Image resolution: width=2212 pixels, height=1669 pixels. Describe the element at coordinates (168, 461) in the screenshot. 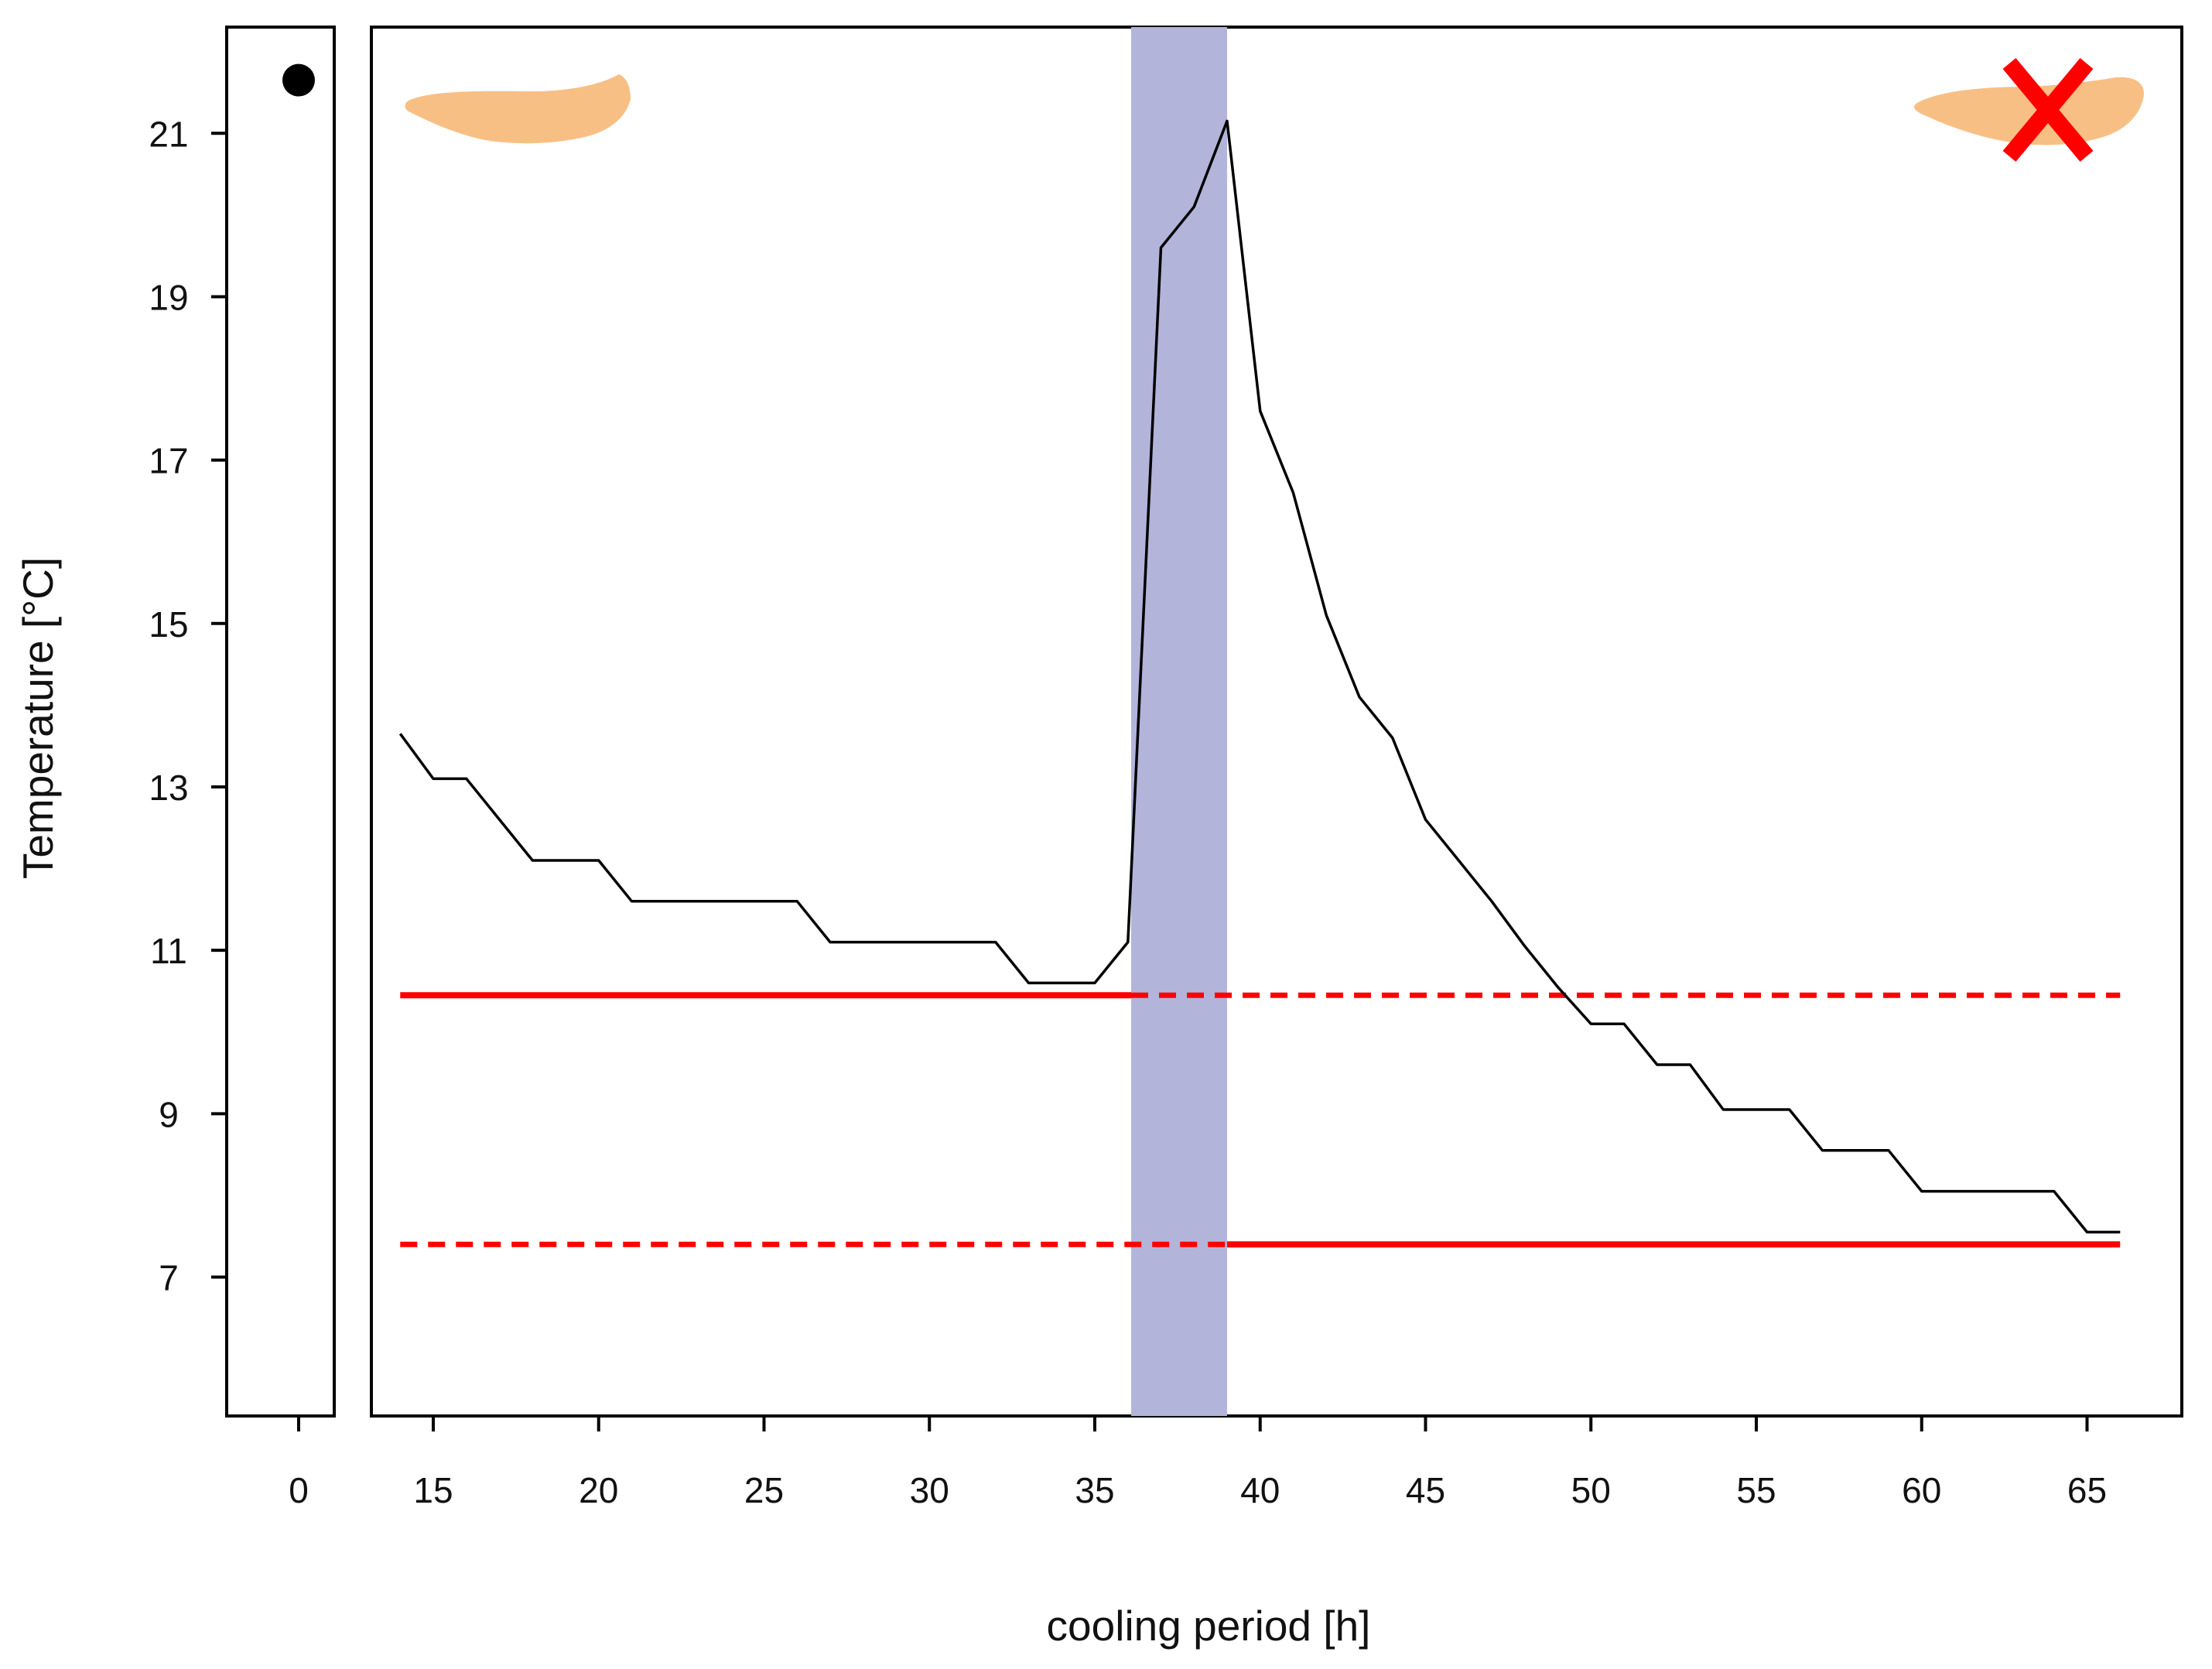

I see `y-tick-label: 17` at that location.